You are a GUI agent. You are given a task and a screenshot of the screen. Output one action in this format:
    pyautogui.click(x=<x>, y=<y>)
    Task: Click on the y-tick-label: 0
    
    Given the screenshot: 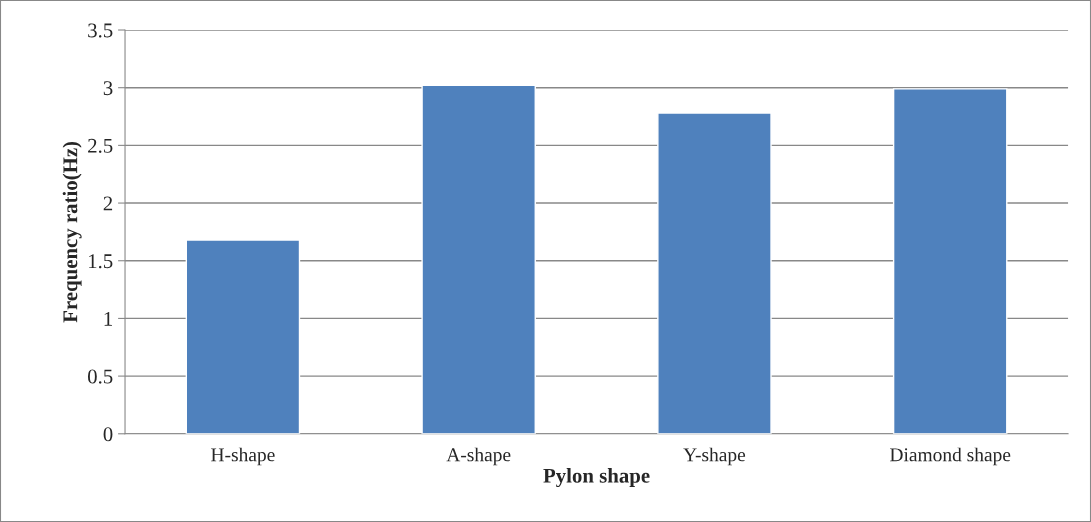 What is the action you would take?
    pyautogui.click(x=108, y=434)
    